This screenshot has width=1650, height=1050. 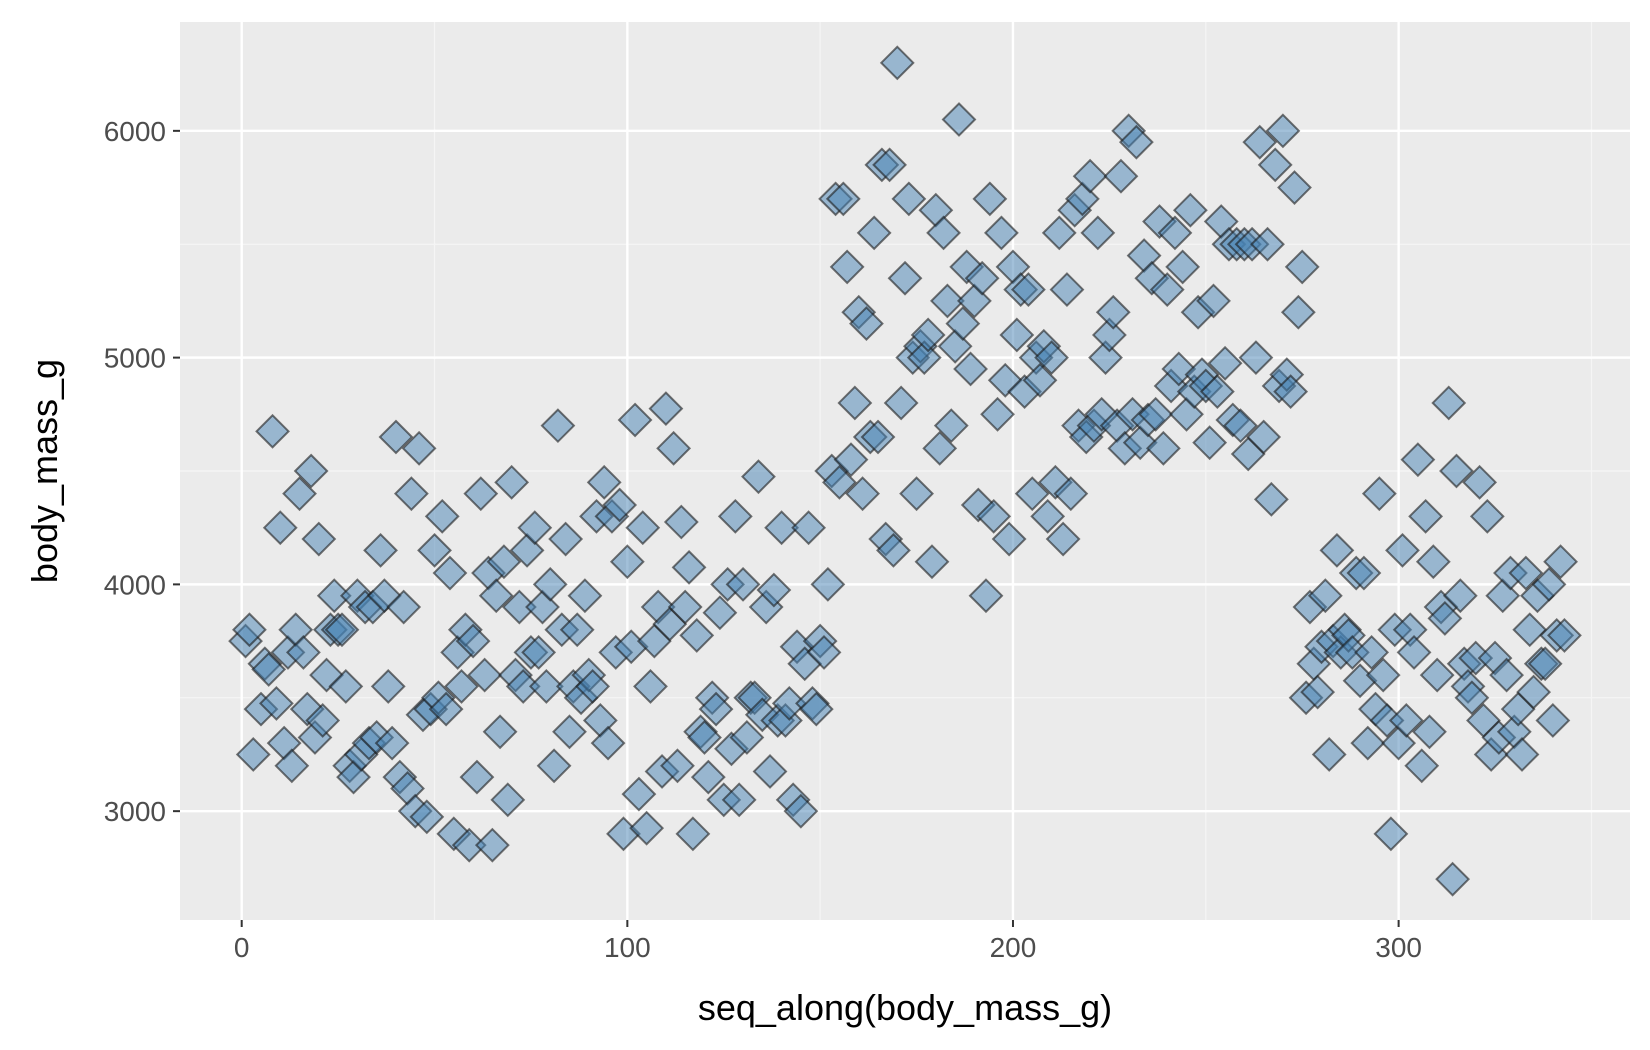 What do you see at coordinates (135, 131) in the screenshot?
I see `y-tick-label: 6000` at bounding box center [135, 131].